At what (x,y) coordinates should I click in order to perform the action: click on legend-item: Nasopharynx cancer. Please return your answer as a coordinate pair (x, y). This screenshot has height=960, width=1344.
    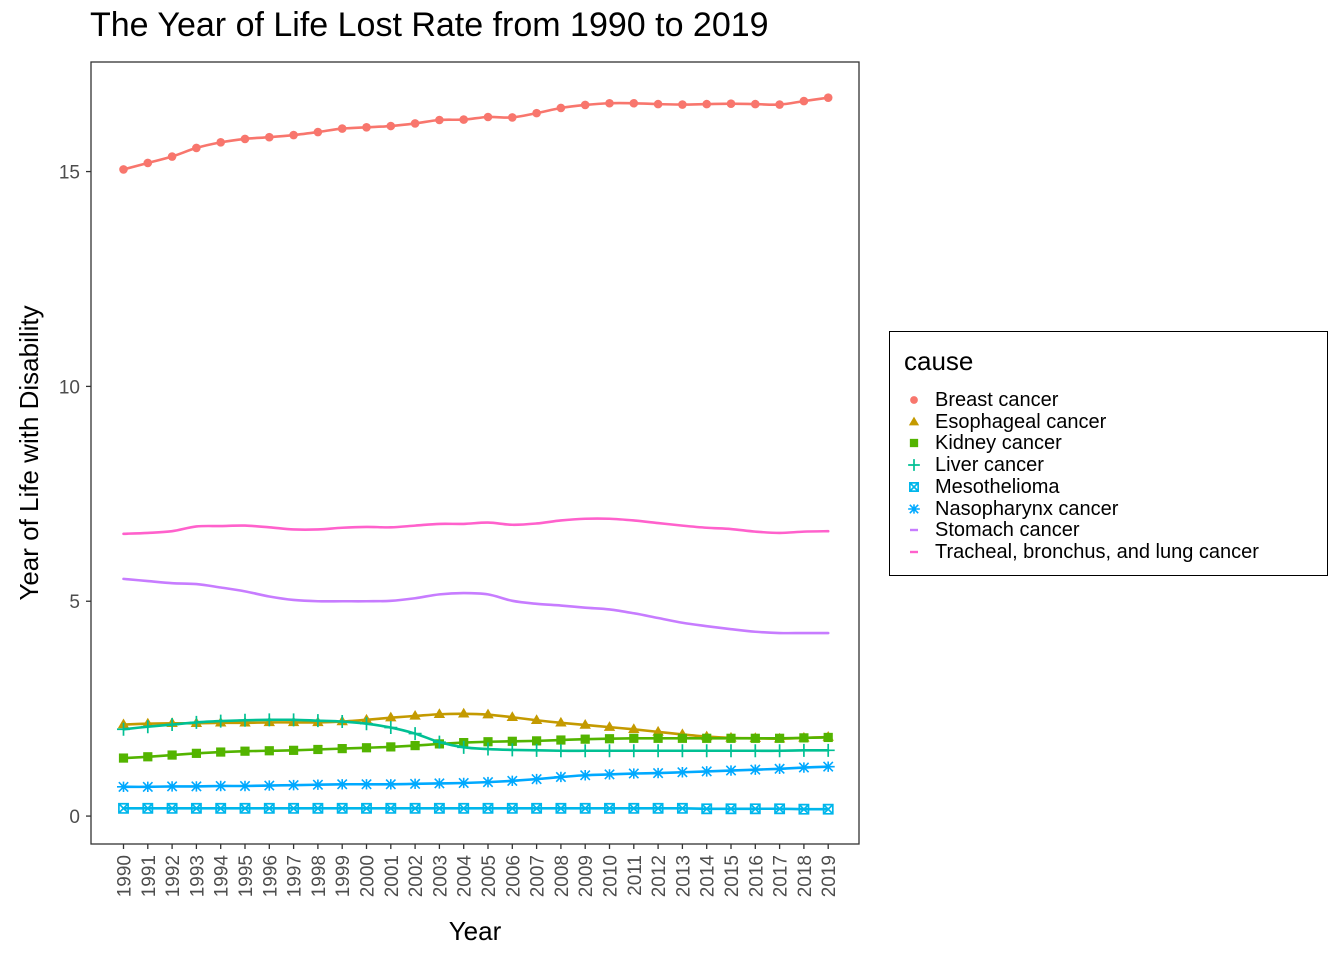
    Looking at the image, I should click on (1108, 509).